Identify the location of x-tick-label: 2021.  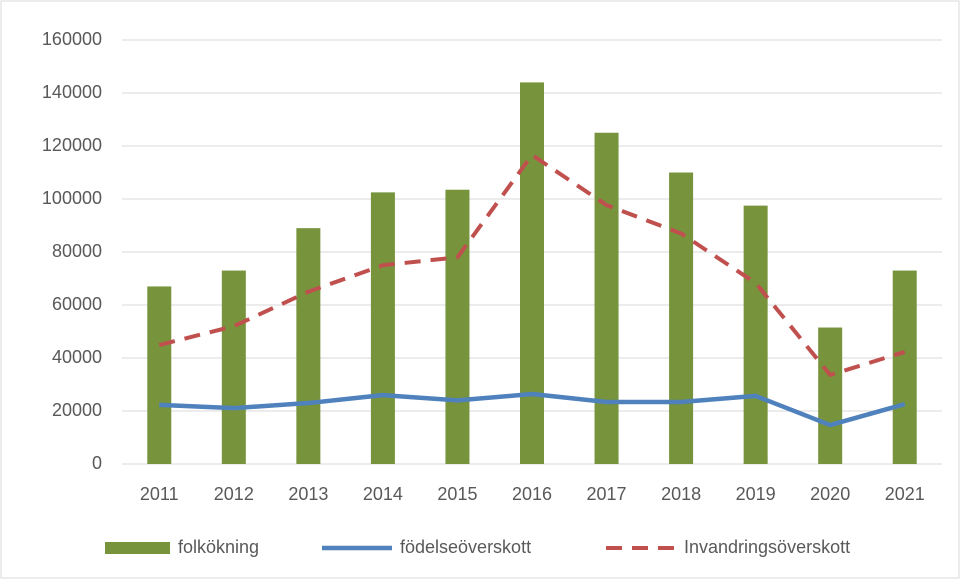
(905, 494).